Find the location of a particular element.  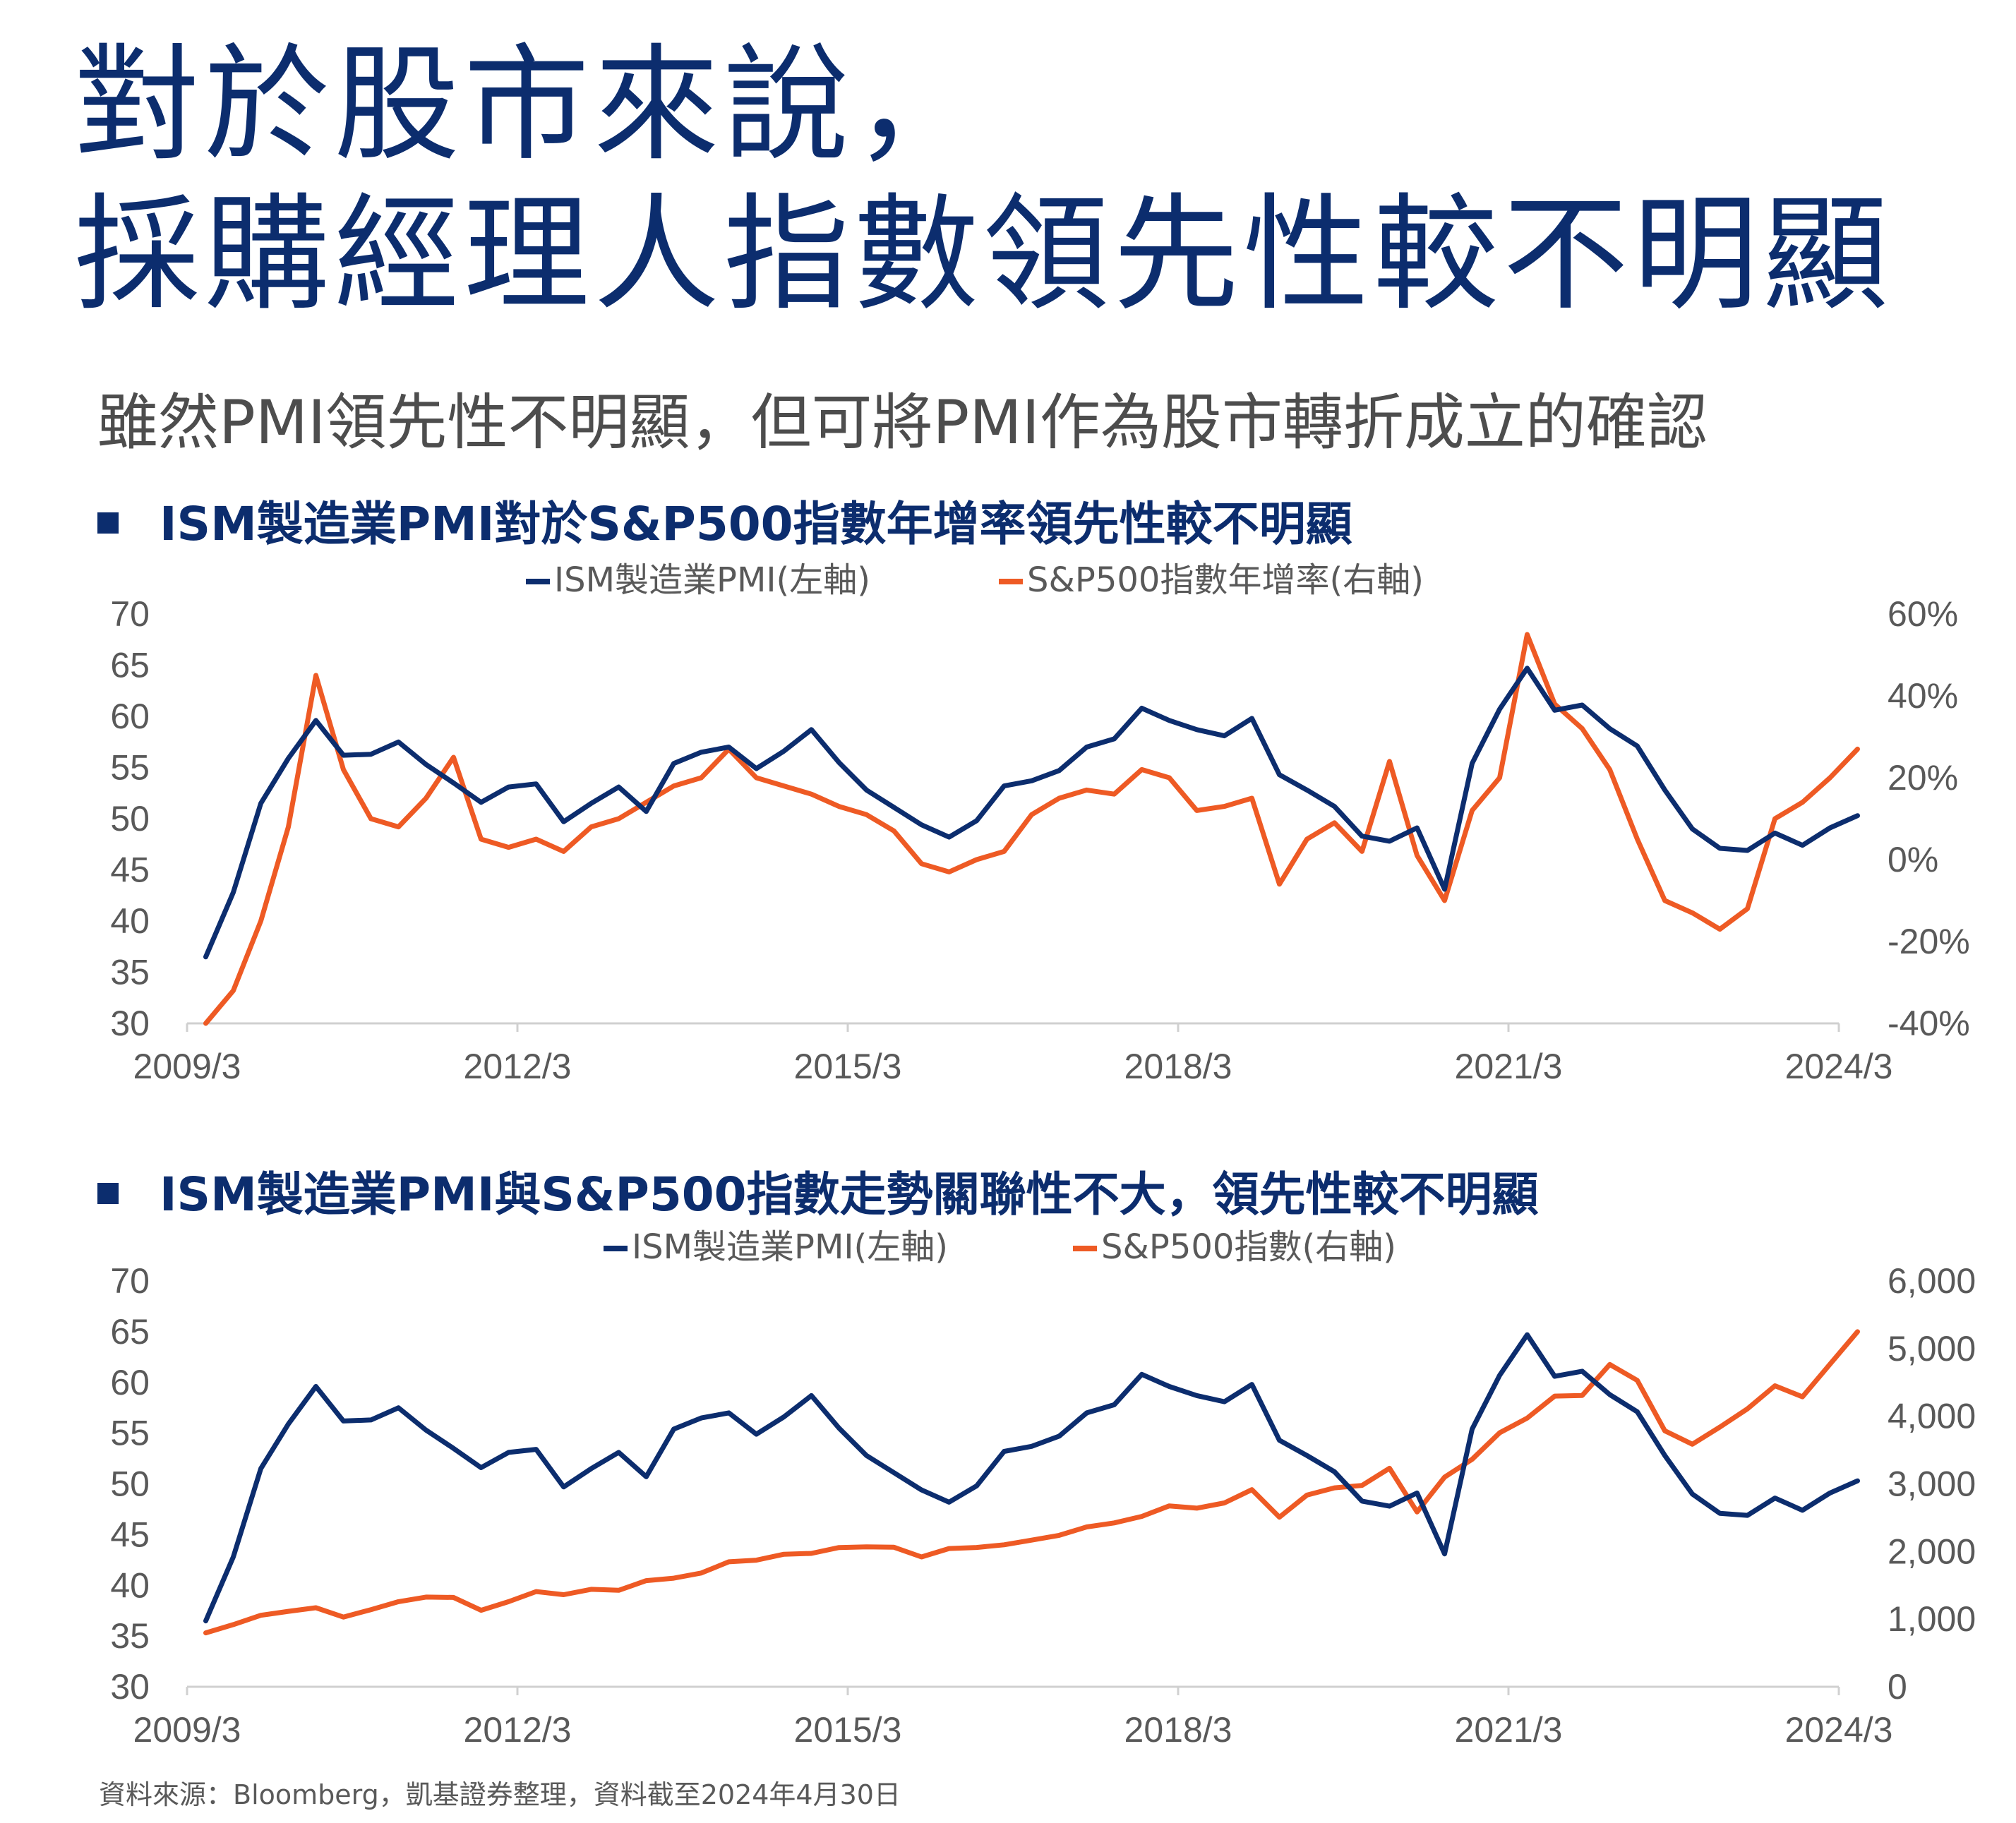

right-tick-label: 1,000 is located at coordinates (1932, 1619).